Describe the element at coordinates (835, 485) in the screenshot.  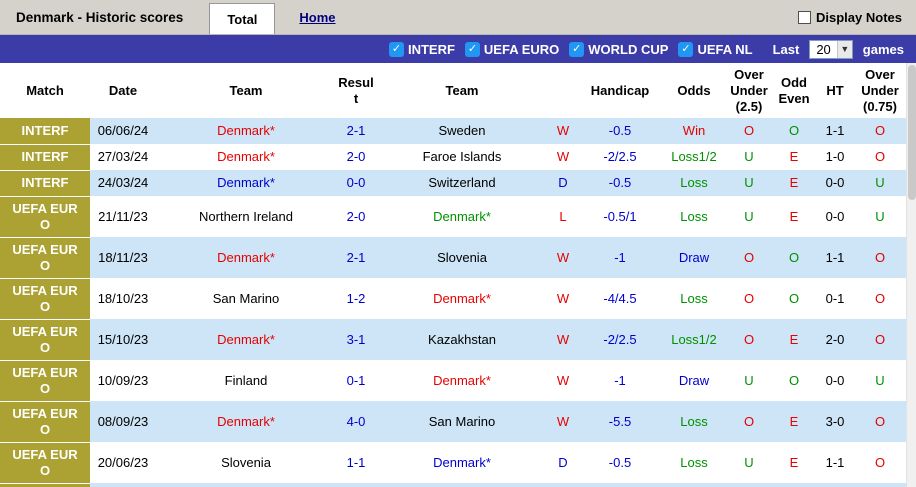
I see `ht-score` at that location.